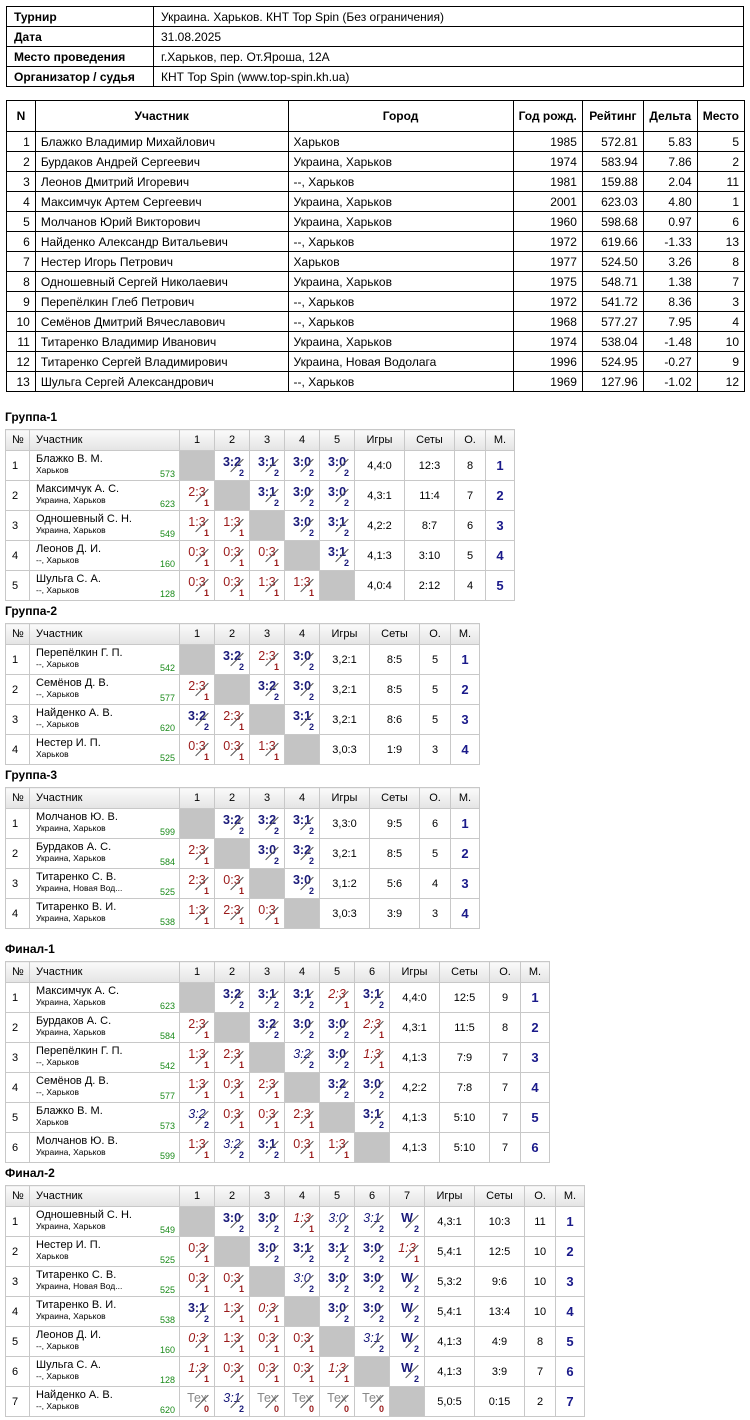 This screenshot has height=1420, width=750. I want to click on player-name: Одношевный С. Н., so click(84, 1215).